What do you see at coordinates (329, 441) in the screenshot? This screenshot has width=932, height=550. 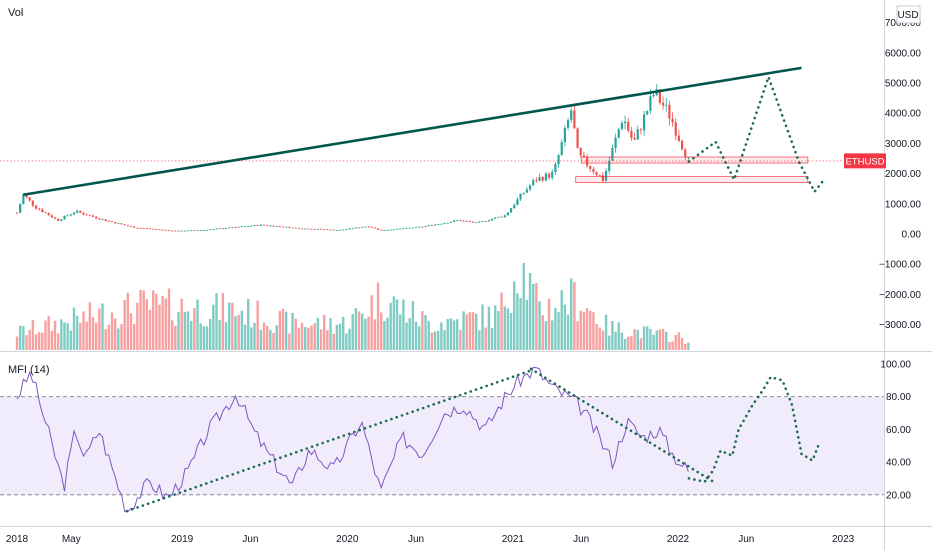 I see `mfi-rising-trendline` at bounding box center [329, 441].